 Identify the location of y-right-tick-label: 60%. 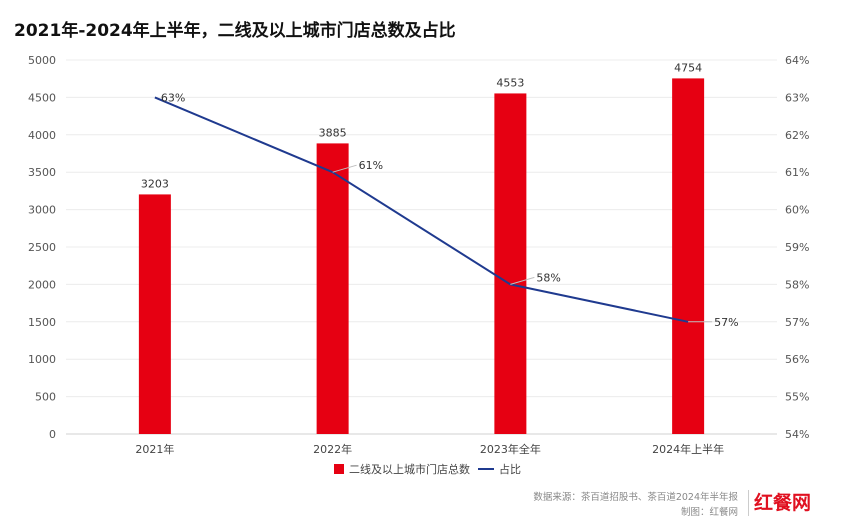
(797, 210).